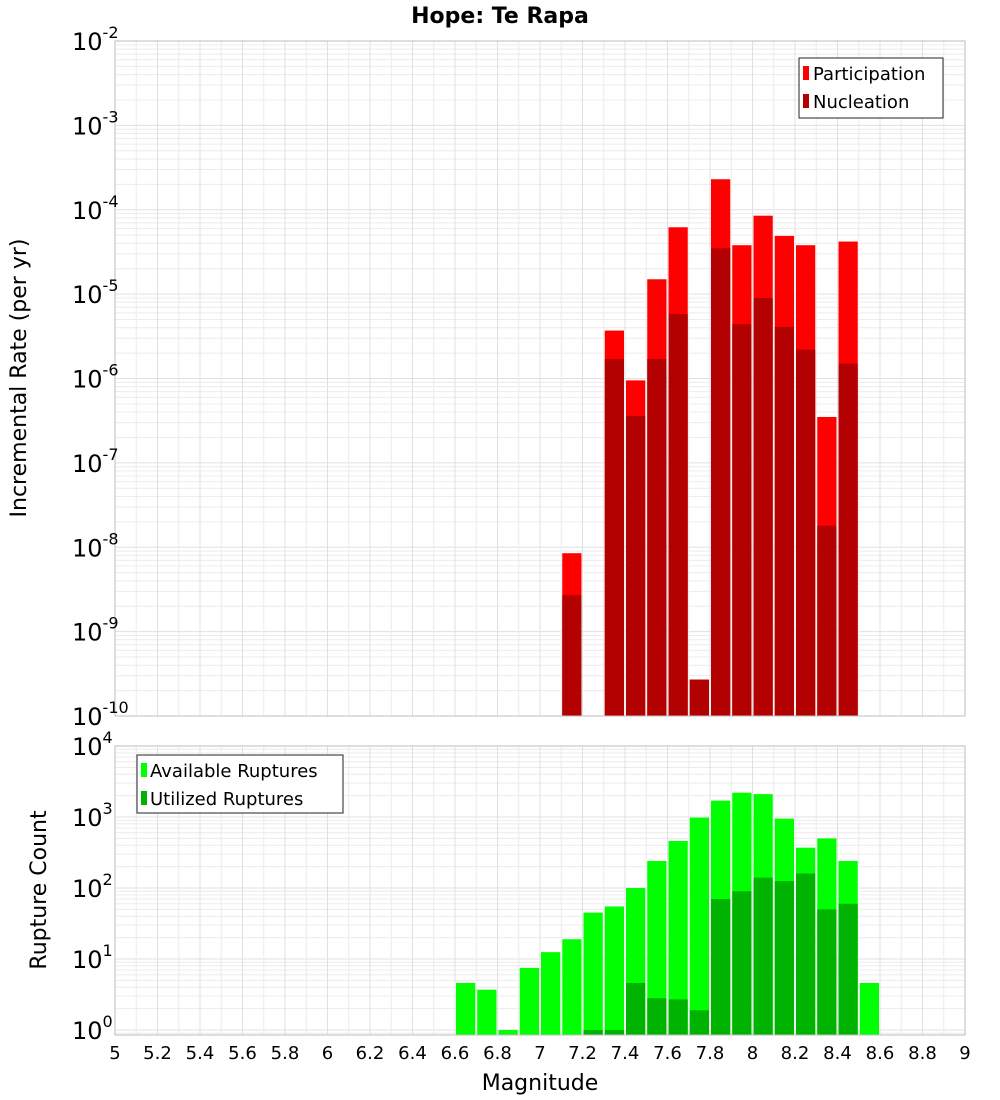 This screenshot has height=1100, width=1000. I want to click on x-tick-label: 8.4, so click(837, 1053).